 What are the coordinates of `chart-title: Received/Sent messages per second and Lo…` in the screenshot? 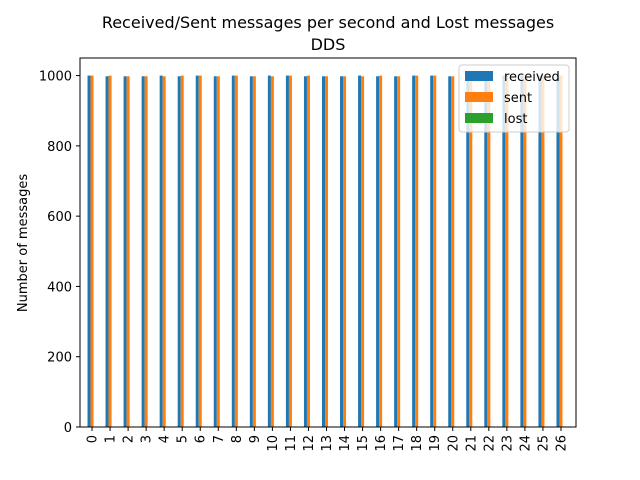 It's located at (328, 22).